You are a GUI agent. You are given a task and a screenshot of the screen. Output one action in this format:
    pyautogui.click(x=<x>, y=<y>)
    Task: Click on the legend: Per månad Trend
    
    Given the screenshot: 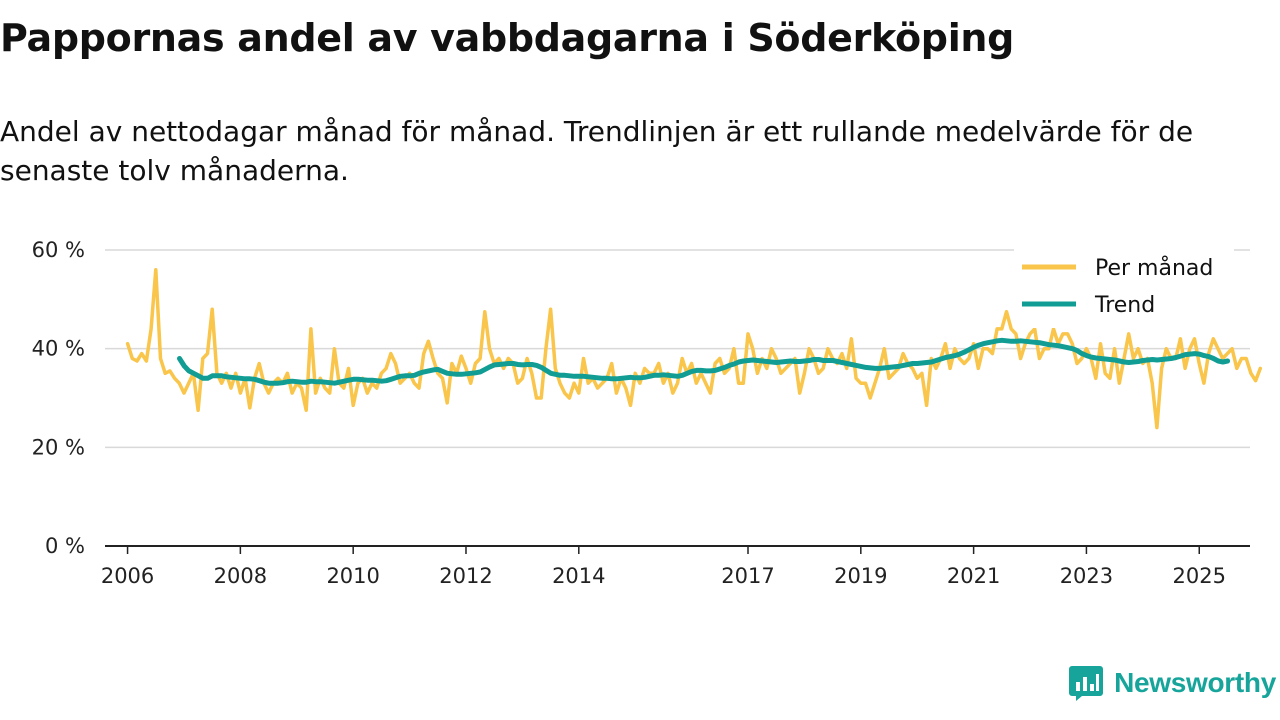 What is the action you would take?
    pyautogui.click(x=1124, y=287)
    